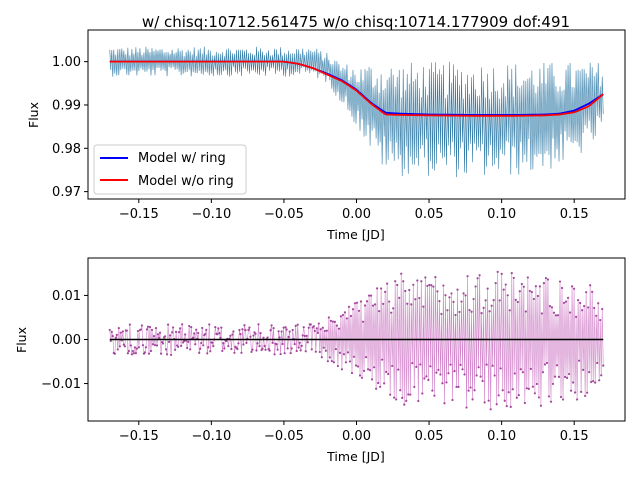 The width and height of the screenshot is (640, 480). I want to click on x-tick-label: 0.00, so click(356, 214).